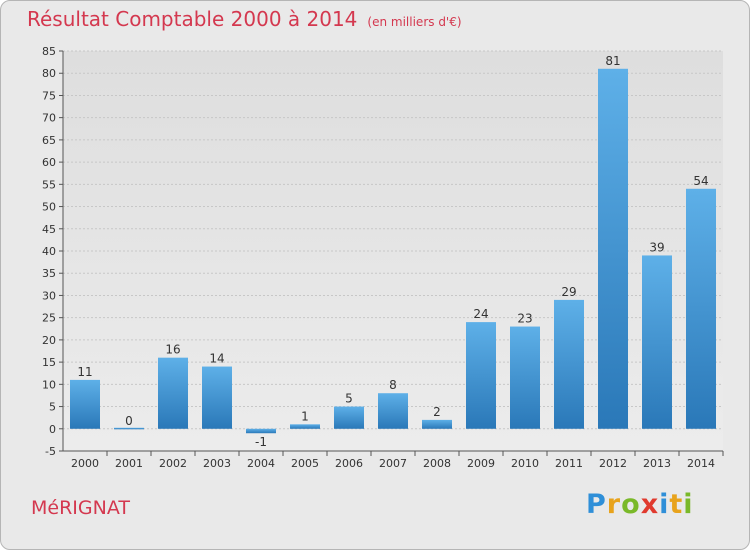 This screenshot has height=550, width=750. Describe the element at coordinates (305, 416) in the screenshot. I see `value-label: 1` at that location.